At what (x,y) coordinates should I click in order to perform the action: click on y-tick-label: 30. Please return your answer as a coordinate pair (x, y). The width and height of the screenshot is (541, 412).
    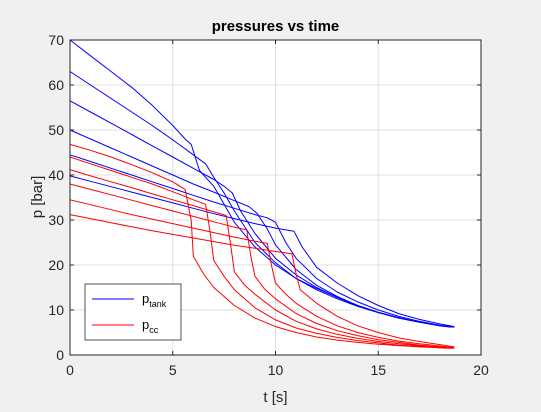
    Looking at the image, I should click on (56, 220).